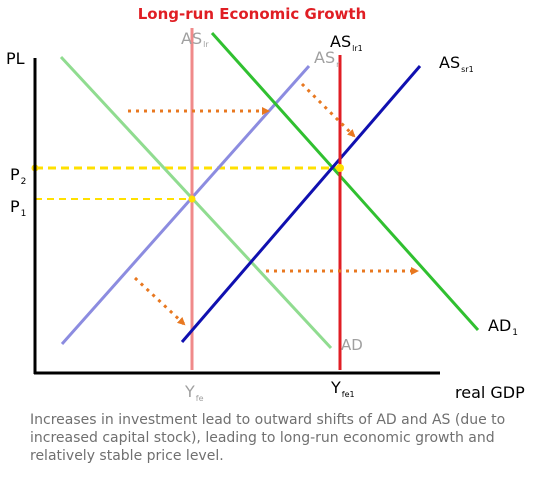 This screenshot has width=541, height=477. Describe the element at coordinates (252, 14) in the screenshot. I see `diagram-title: Long-run Economic Growth` at that location.